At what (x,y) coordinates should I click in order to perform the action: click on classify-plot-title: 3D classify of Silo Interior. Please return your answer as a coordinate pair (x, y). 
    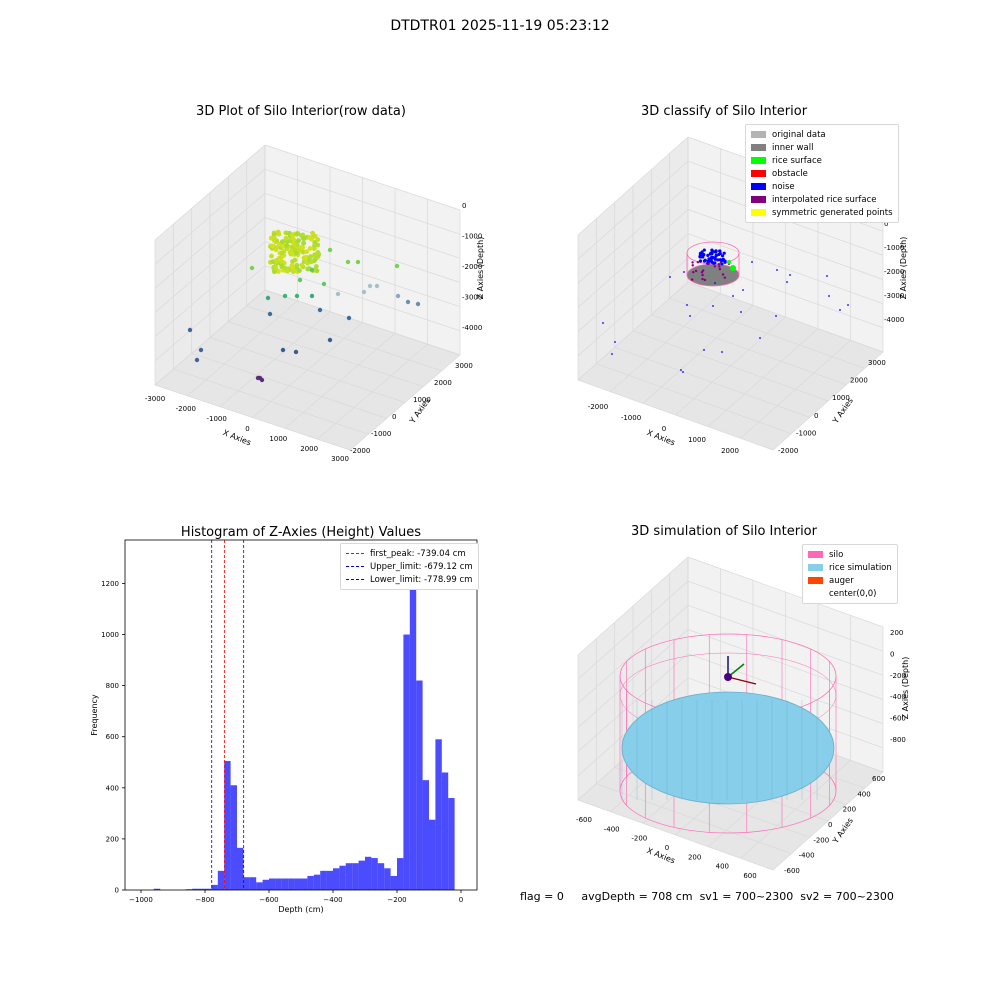
    Looking at the image, I should click on (724, 111).